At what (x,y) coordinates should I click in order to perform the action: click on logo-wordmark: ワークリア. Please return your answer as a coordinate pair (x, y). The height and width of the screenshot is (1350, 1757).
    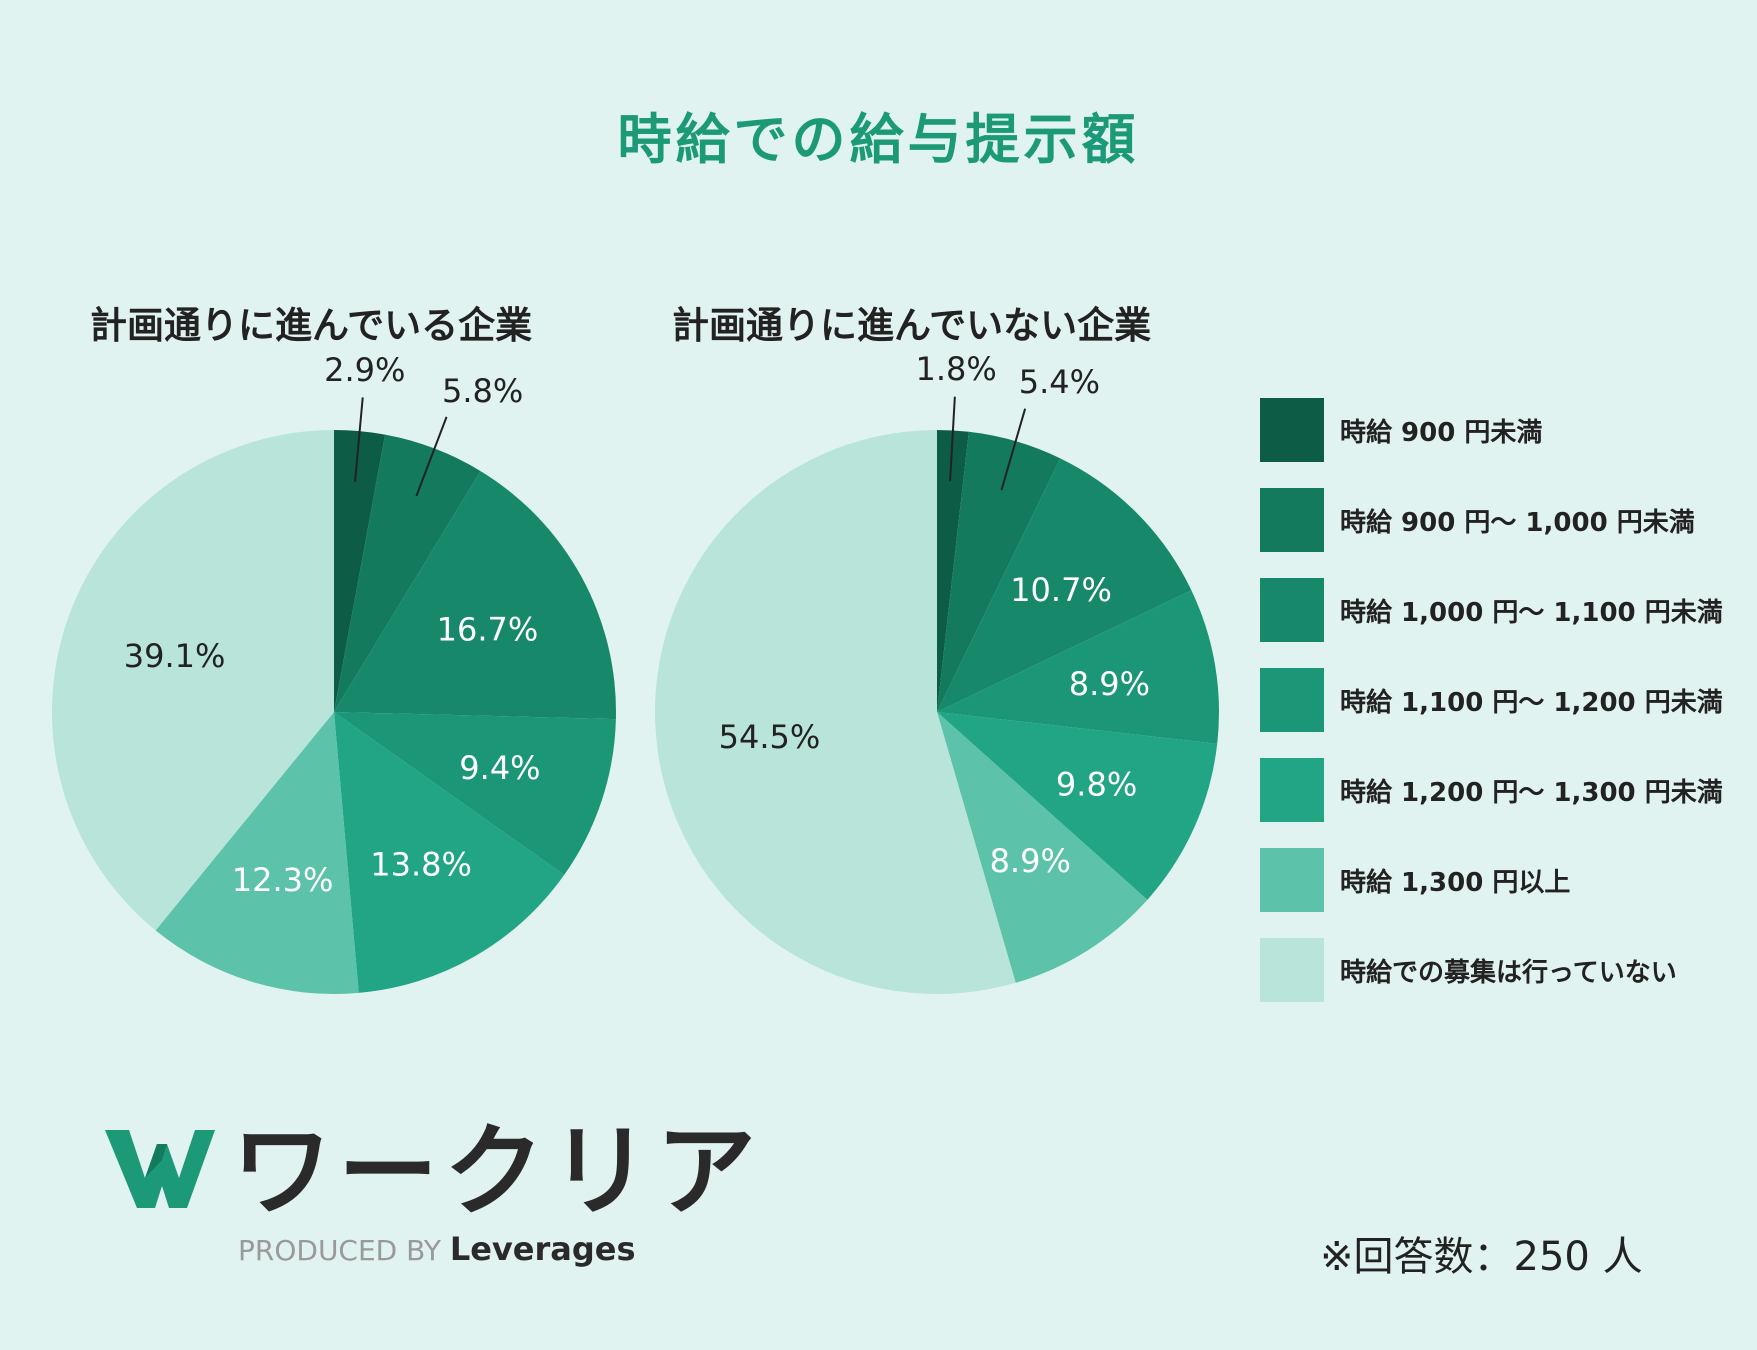
    Looking at the image, I should click on (497, 1171).